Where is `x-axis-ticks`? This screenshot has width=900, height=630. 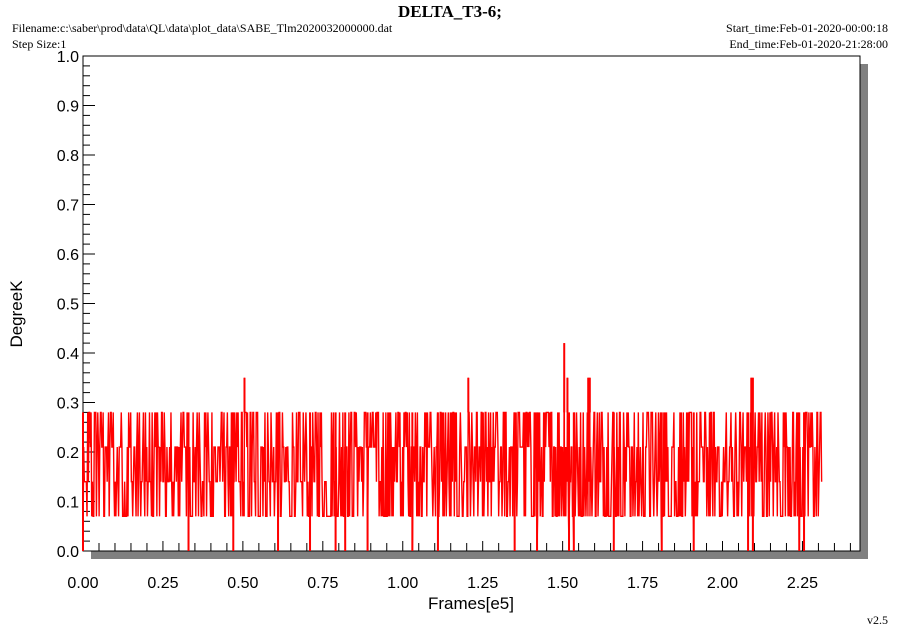
x-axis-ticks is located at coordinates (466, 546).